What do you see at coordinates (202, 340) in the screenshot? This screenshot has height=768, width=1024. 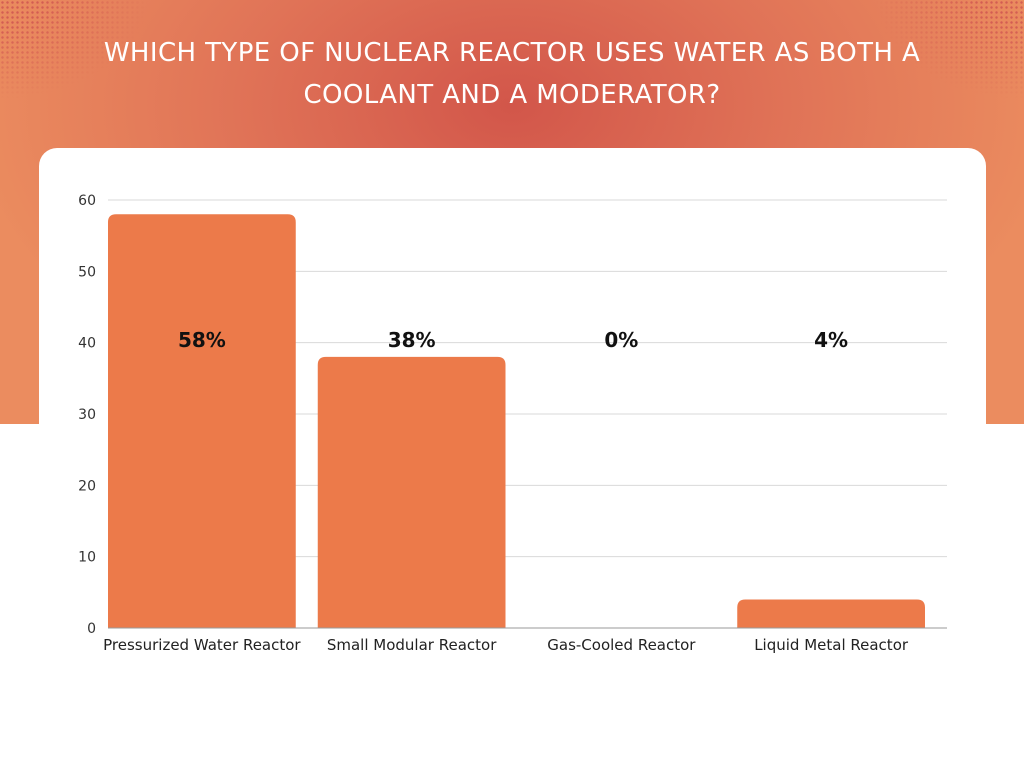 I see `data-label: 58%` at bounding box center [202, 340].